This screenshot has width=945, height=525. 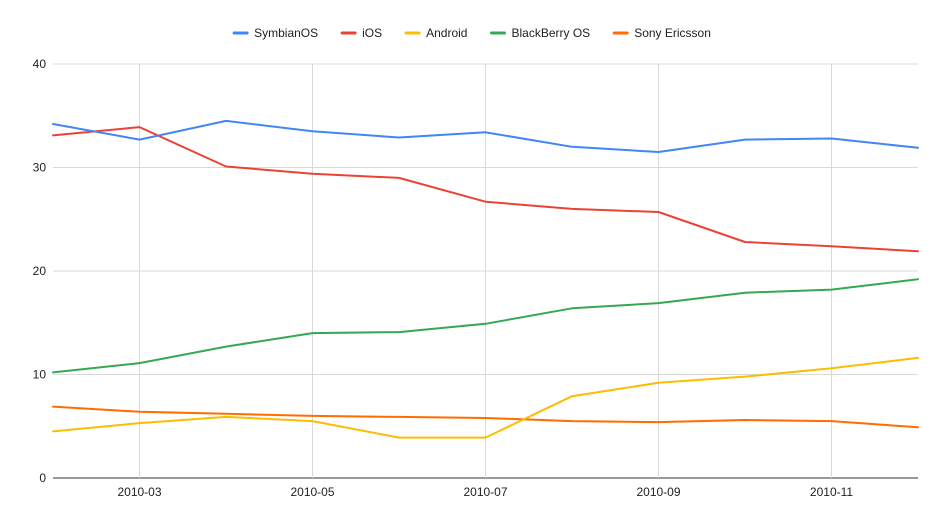 What do you see at coordinates (485, 397) in the screenshot?
I see `series-line-android` at bounding box center [485, 397].